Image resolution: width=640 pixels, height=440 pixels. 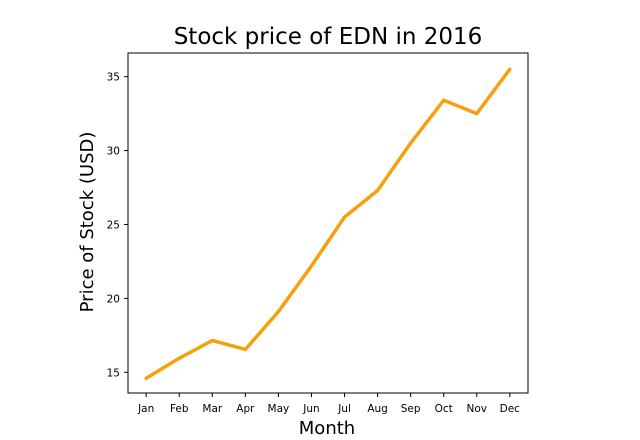 What do you see at coordinates (113, 299) in the screenshot?
I see `y-tick-label: 20` at bounding box center [113, 299].